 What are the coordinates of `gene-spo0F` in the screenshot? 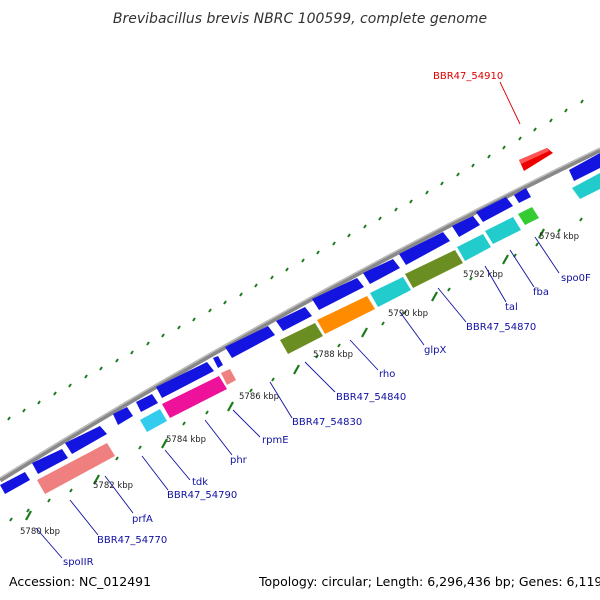 It's located at (528, 216).